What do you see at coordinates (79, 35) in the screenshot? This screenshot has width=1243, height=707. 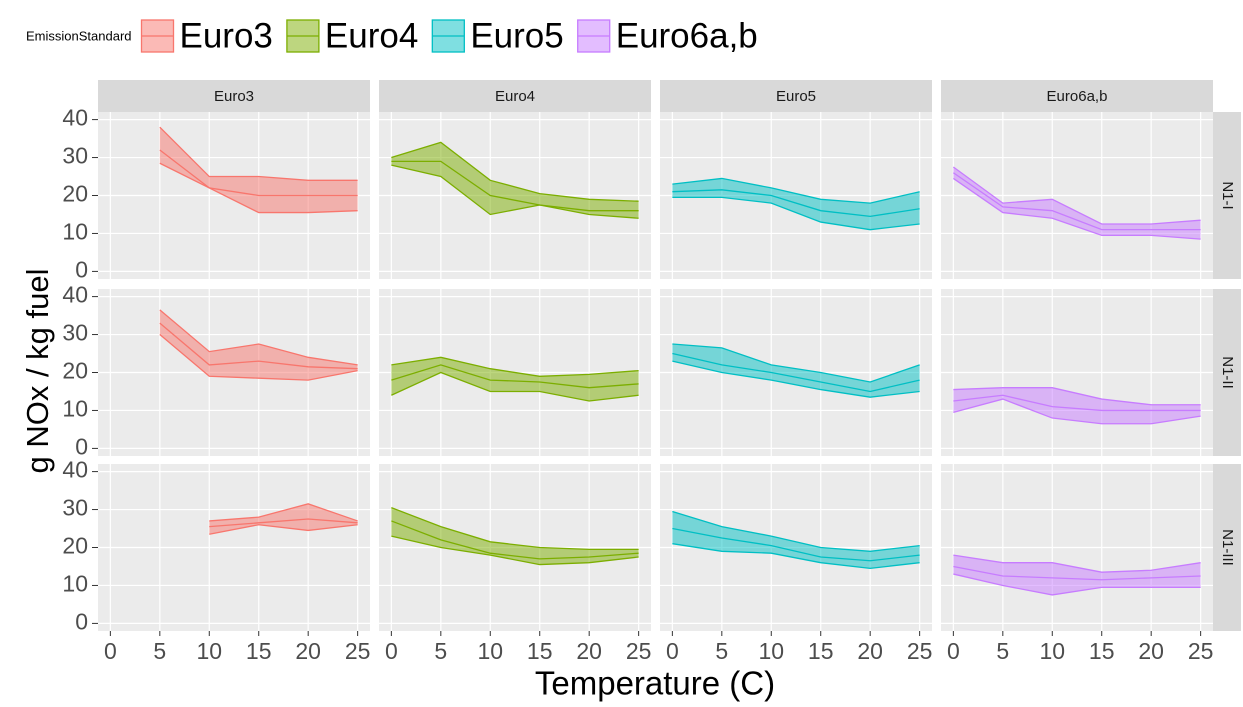 I see `legend-title: EmissionStandard` at bounding box center [79, 35].